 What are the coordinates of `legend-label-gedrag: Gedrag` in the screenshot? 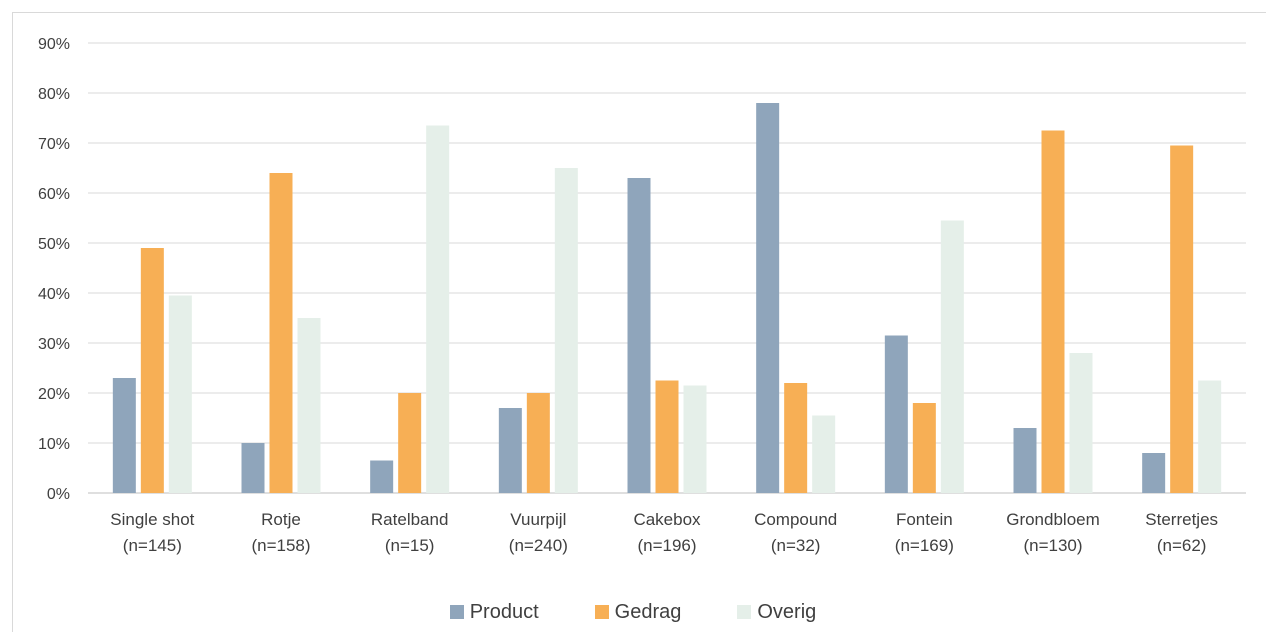 It's located at (648, 611).